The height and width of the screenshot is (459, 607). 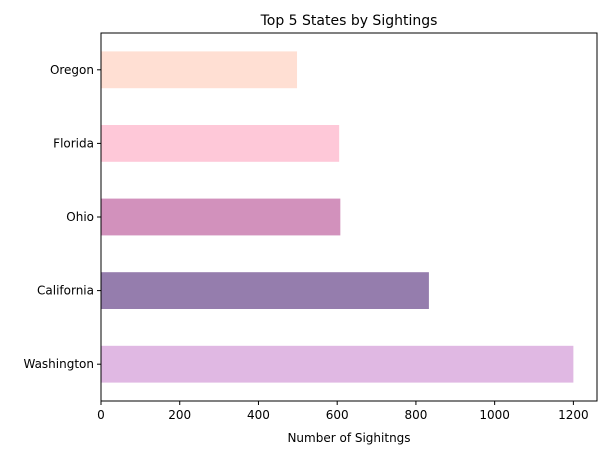 I want to click on x-tick-label: 1000, so click(x=494, y=415).